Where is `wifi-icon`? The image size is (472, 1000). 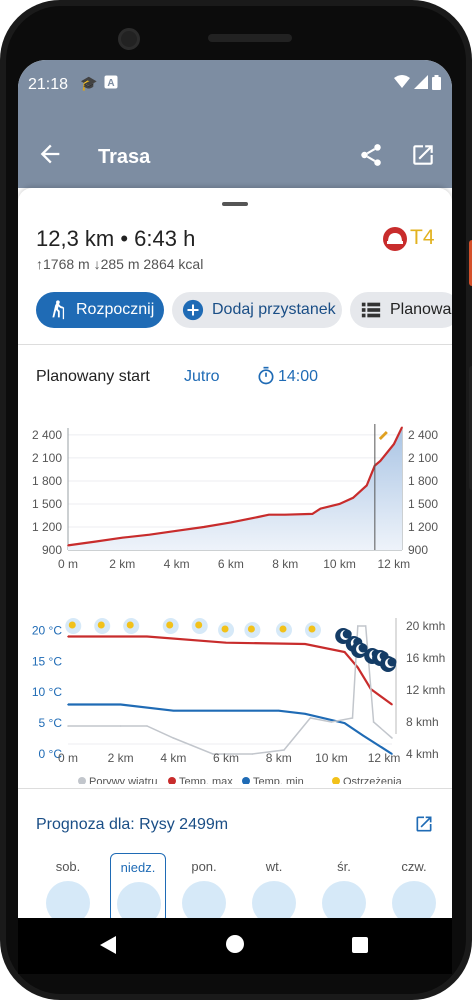
wifi-icon is located at coordinates (402, 83).